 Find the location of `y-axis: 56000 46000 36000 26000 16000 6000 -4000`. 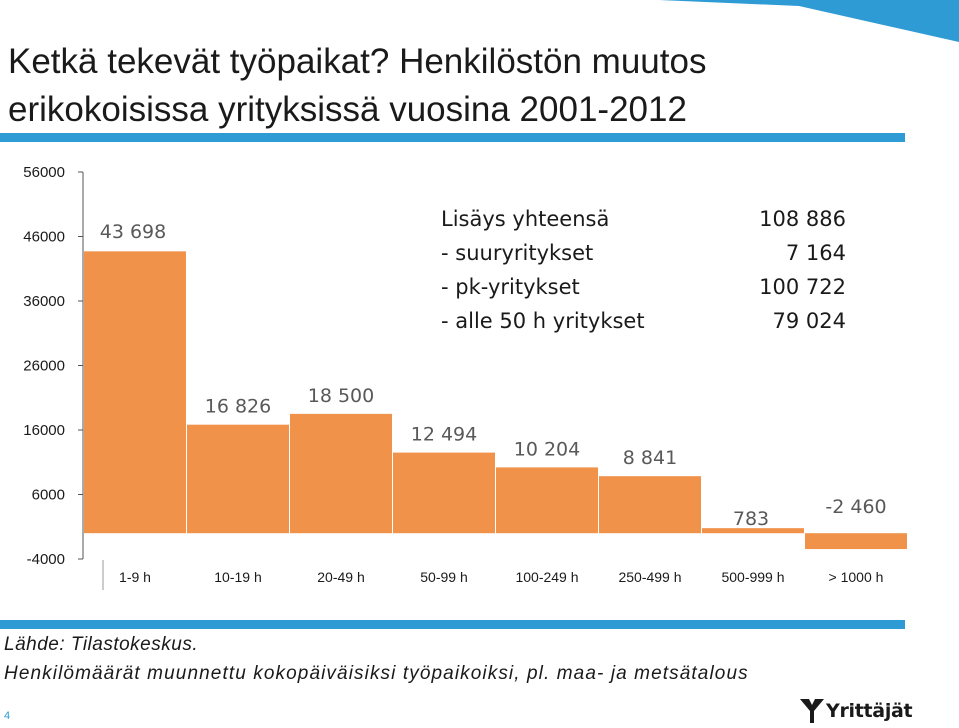

y-axis: 56000 46000 36000 26000 16000 6000 -4000 is located at coordinates (53, 366).